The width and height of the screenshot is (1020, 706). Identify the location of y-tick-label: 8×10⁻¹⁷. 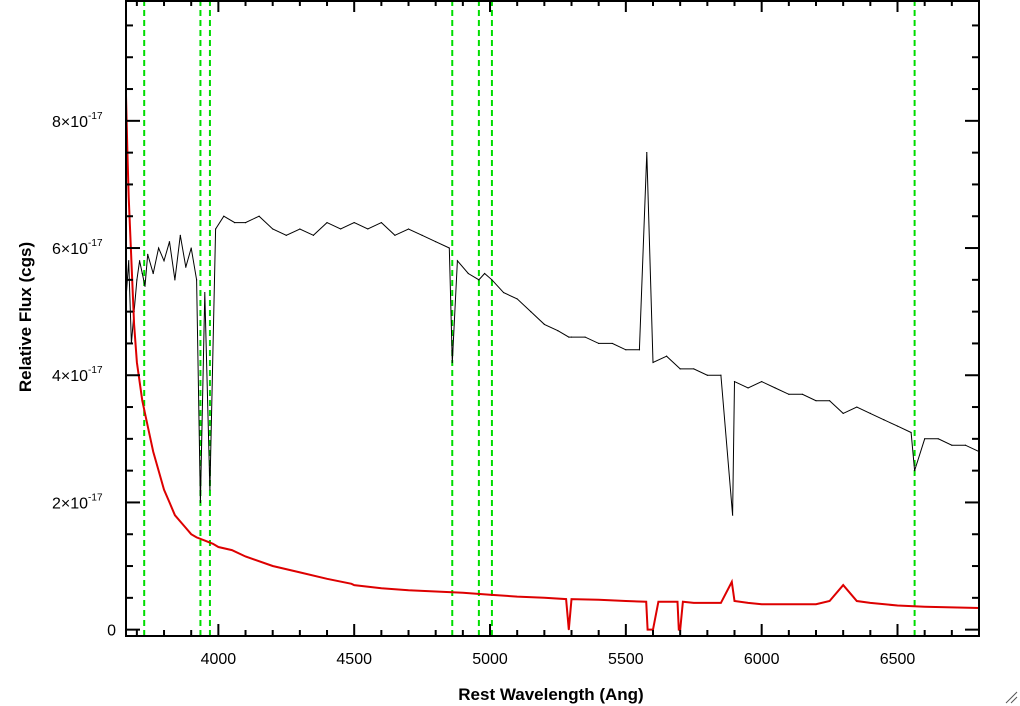
(77, 121).